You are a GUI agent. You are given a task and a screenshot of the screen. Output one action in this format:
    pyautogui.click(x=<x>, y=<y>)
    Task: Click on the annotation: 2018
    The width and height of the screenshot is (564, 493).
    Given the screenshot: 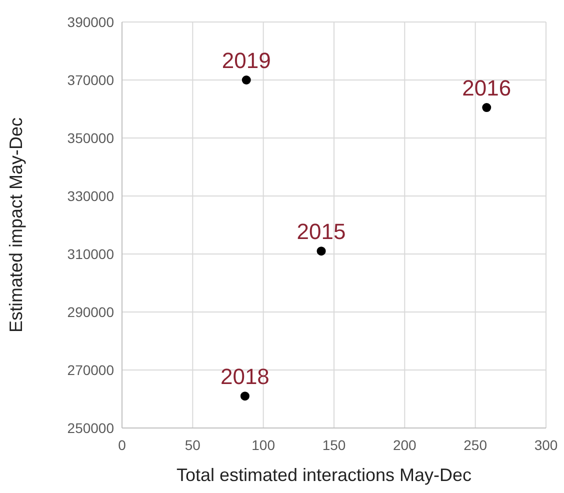 What is the action you would take?
    pyautogui.click(x=245, y=377)
    